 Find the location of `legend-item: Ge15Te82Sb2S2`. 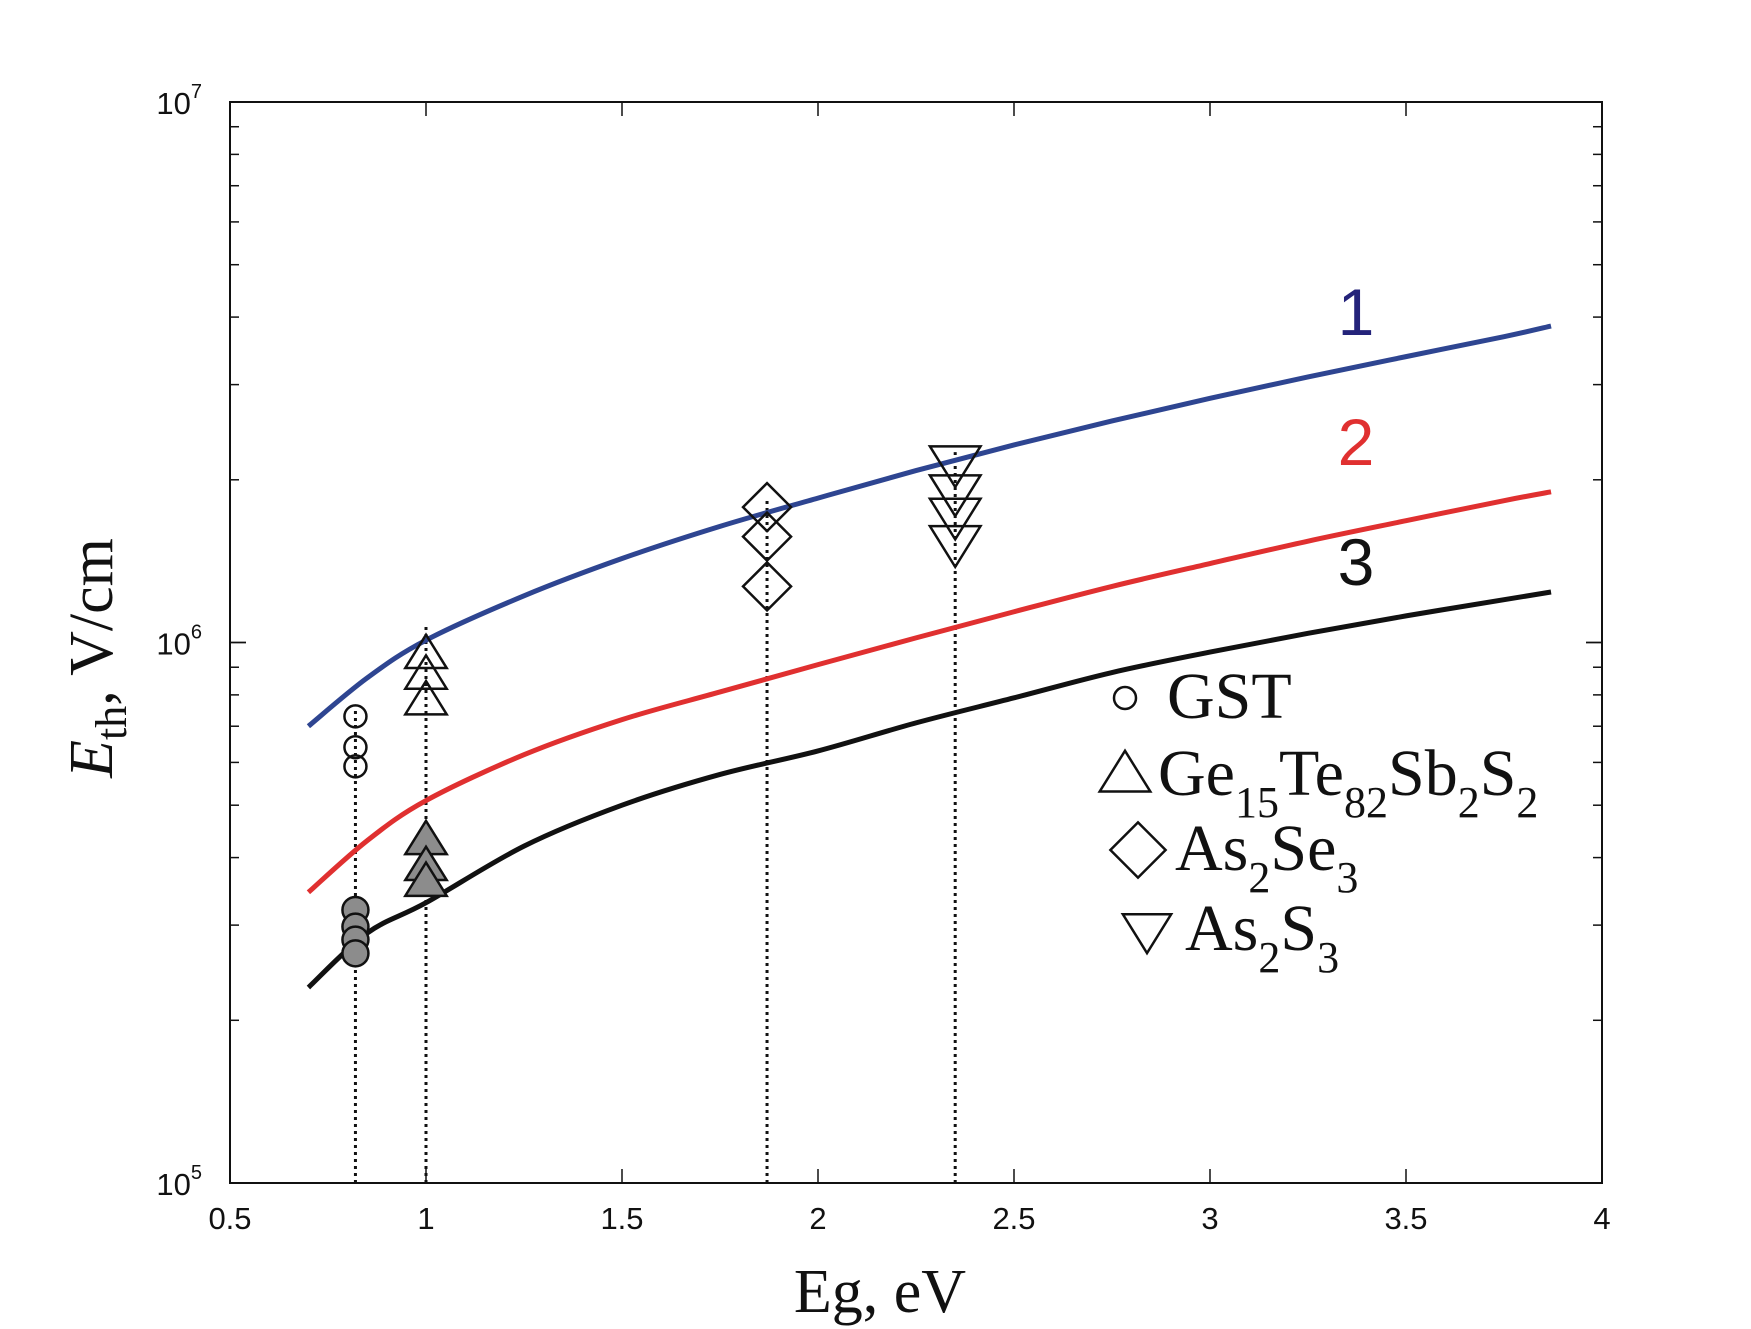

legend-item: Ge15Te82Sb2S2 is located at coordinates (1317, 782).